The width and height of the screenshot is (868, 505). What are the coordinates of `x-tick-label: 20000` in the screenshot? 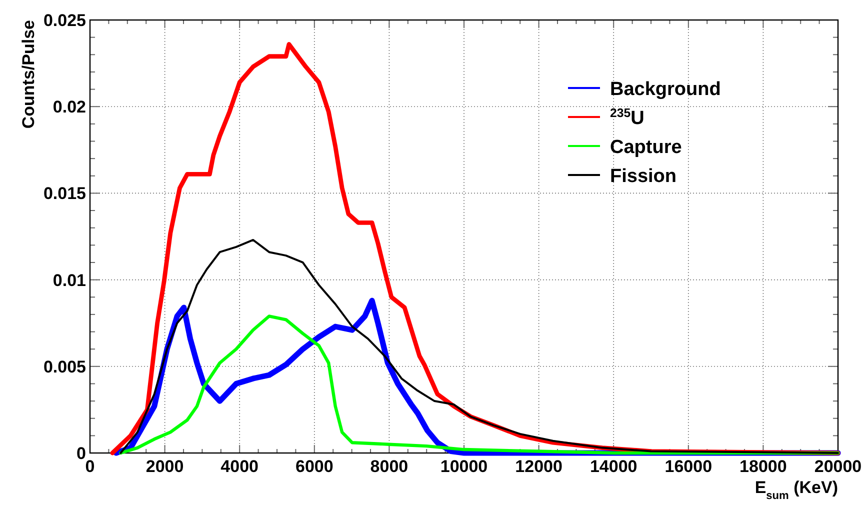 It's located at (838, 466).